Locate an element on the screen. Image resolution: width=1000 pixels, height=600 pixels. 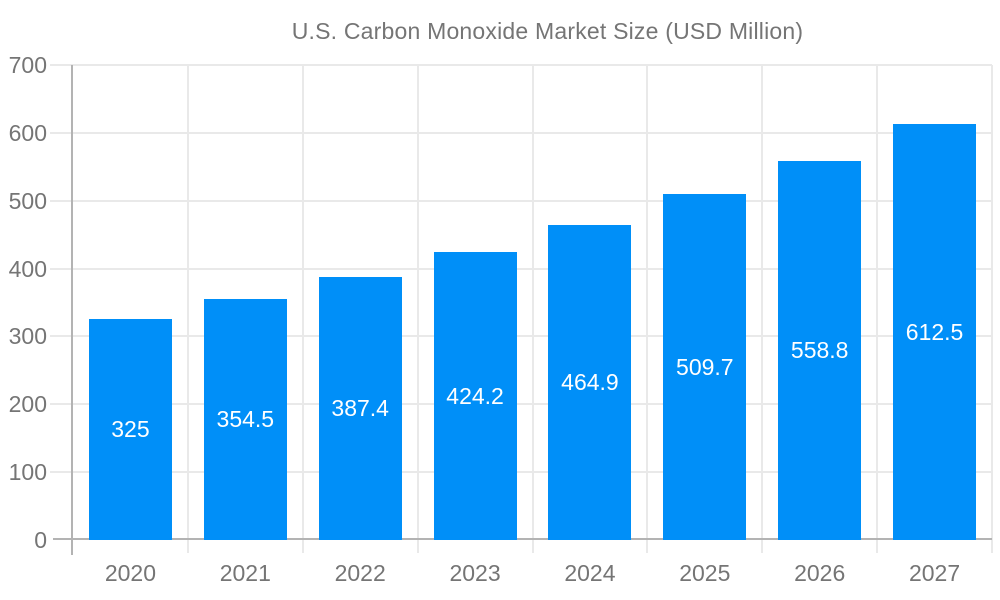
bar-2023: 424.2 is located at coordinates (475, 396).